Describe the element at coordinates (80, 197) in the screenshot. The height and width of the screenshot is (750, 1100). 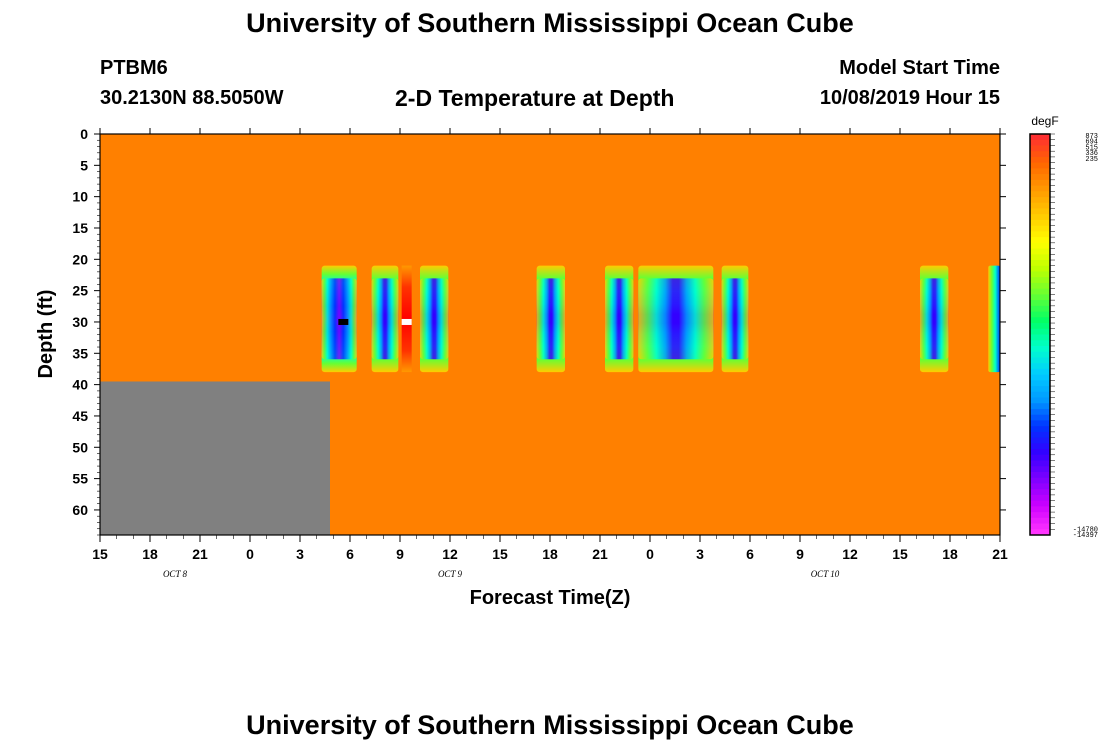
I see `y-tick-label: 10` at that location.